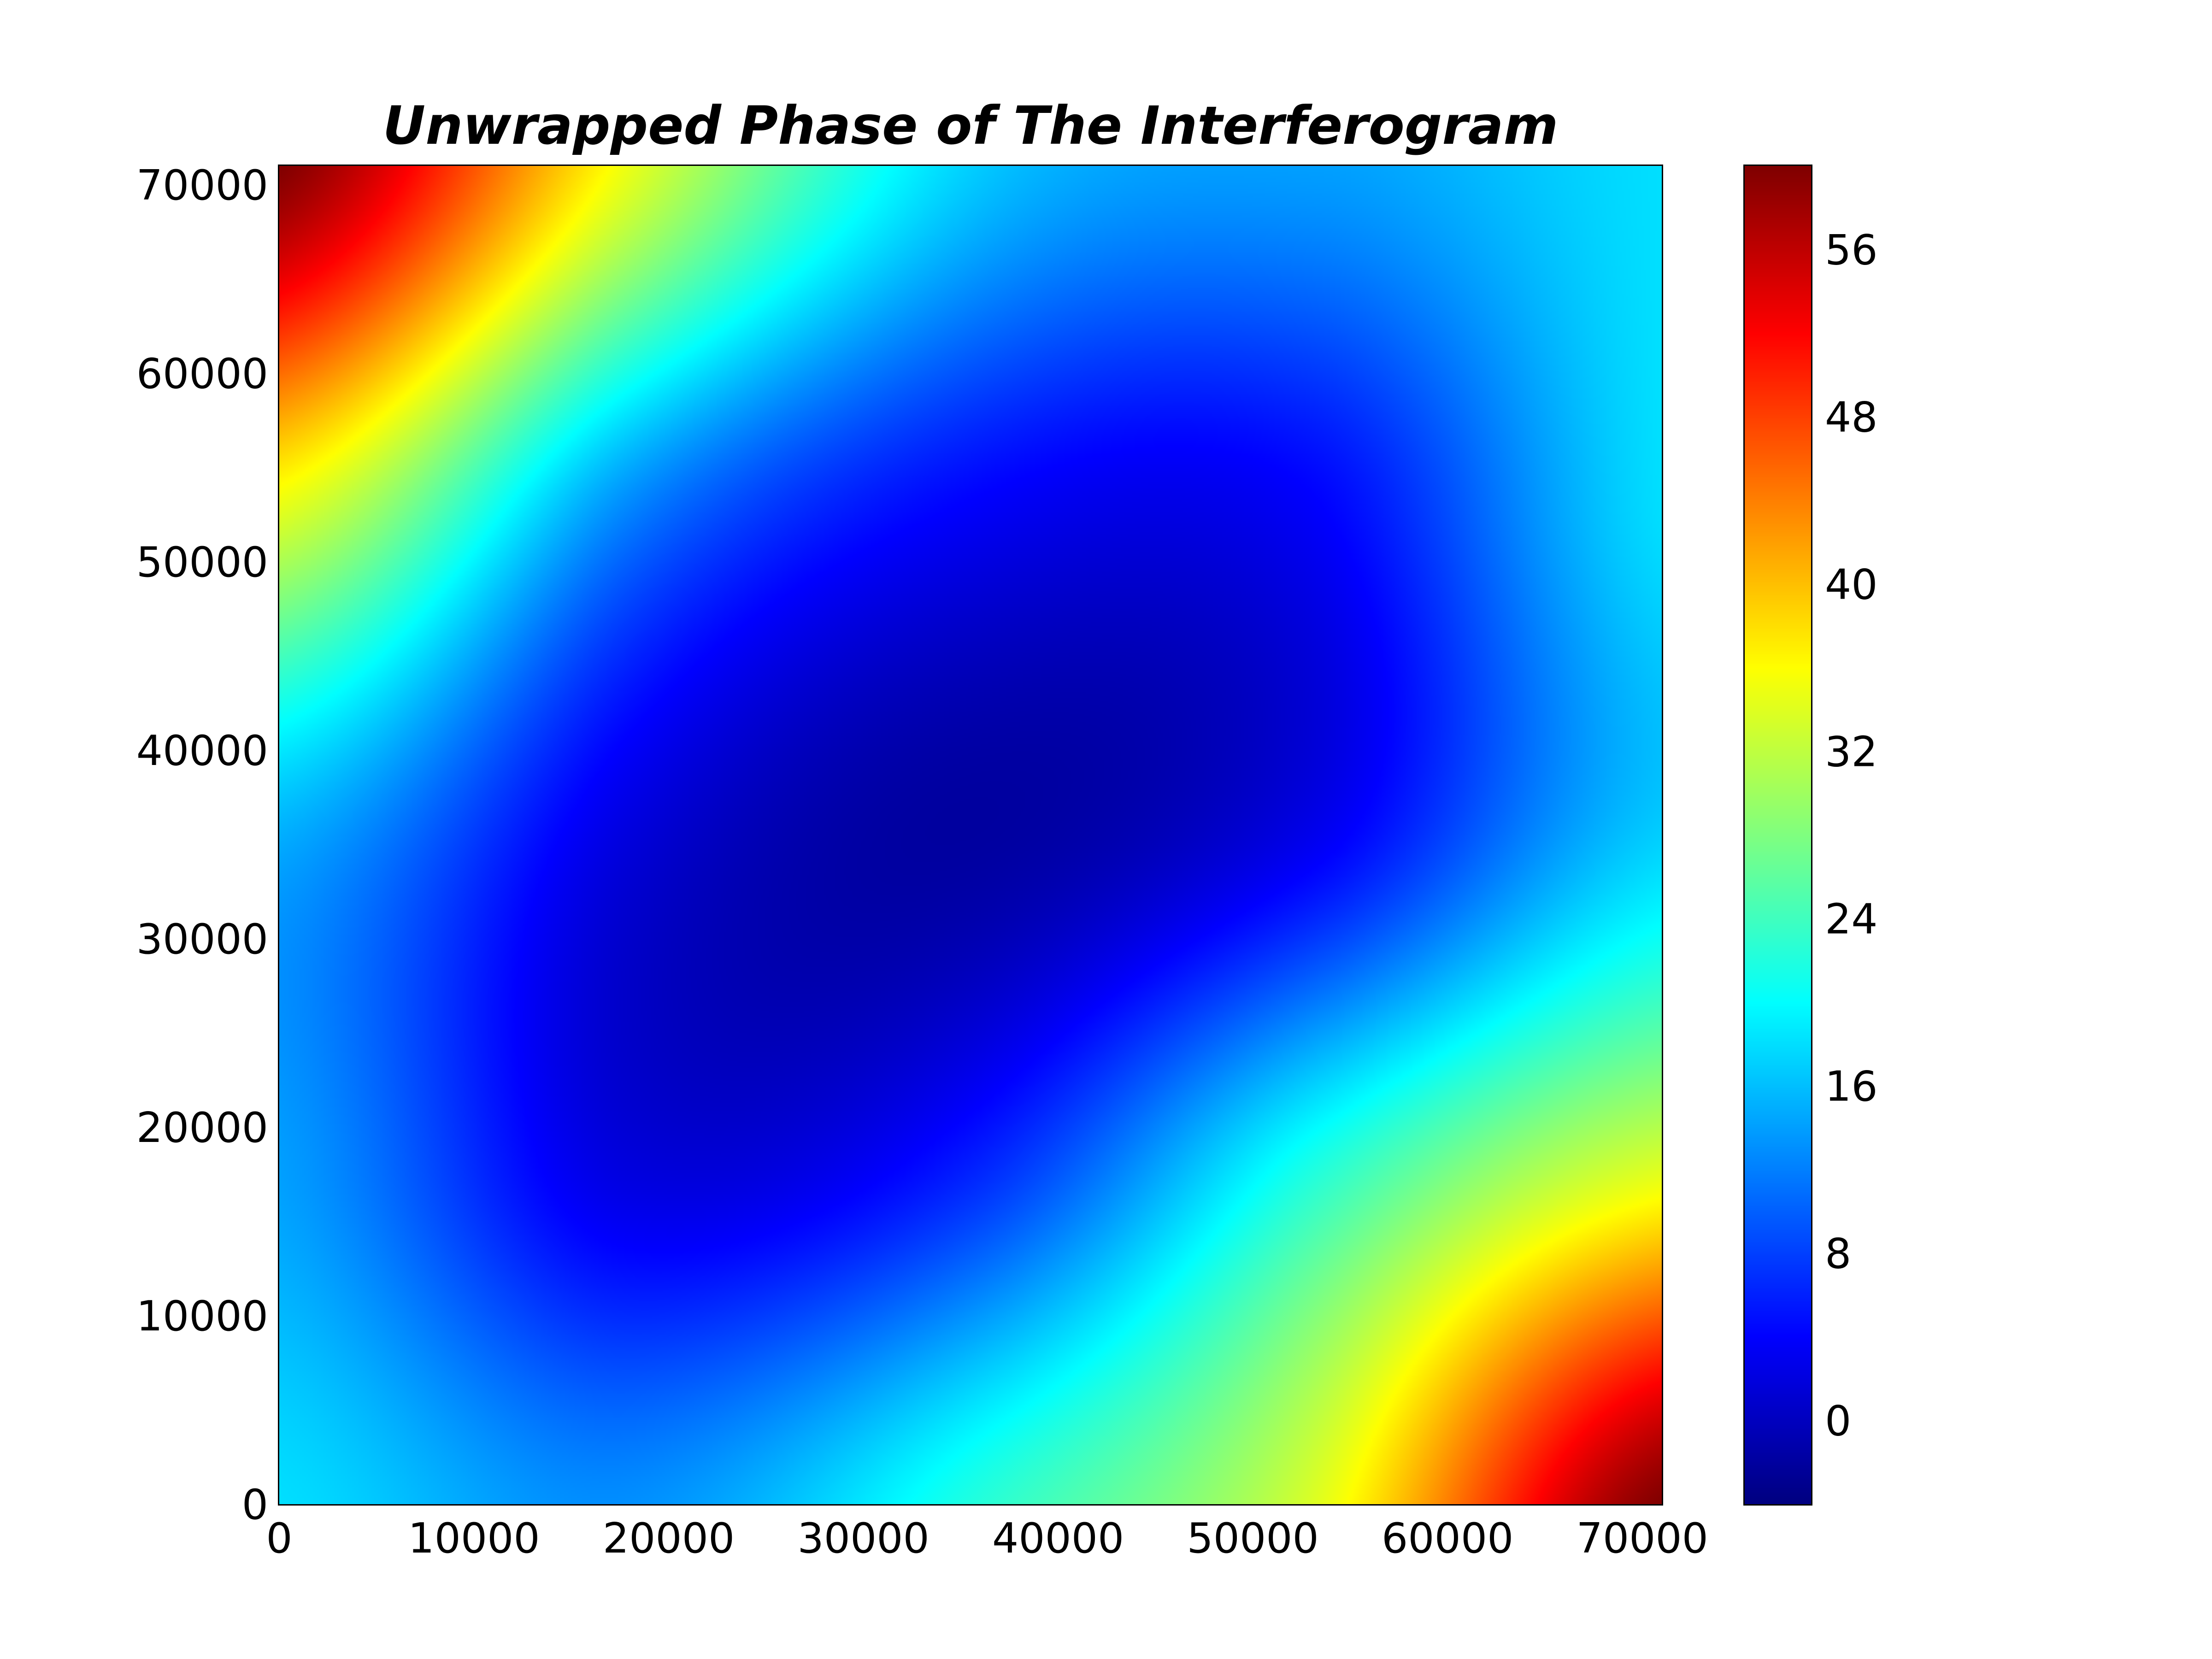  Describe the element at coordinates (255, 1505) in the screenshot. I see `y-tick-label: 0` at that location.